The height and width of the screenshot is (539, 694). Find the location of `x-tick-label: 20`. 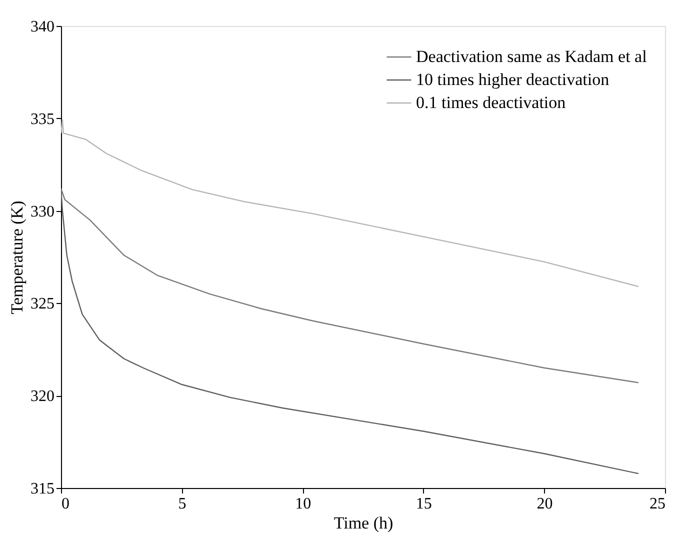

x-tick-label: 20 is located at coordinates (544, 504).